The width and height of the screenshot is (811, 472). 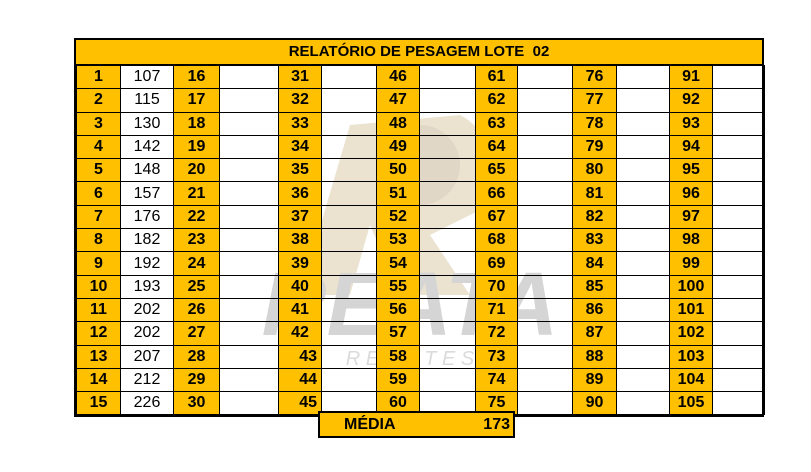 What do you see at coordinates (147, 170) in the screenshot?
I see `weight-cell: 148` at bounding box center [147, 170].